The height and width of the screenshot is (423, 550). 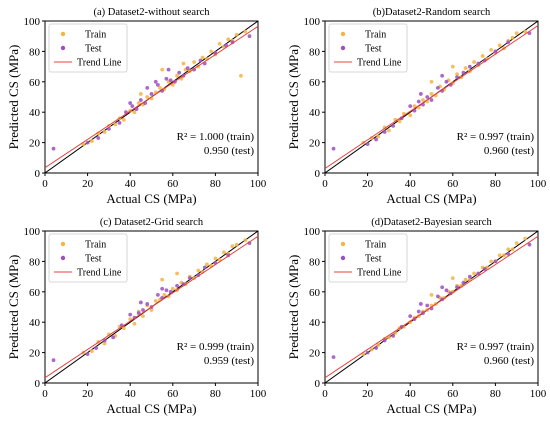 I want to click on y-tick-label: 80, so click(x=315, y=262).